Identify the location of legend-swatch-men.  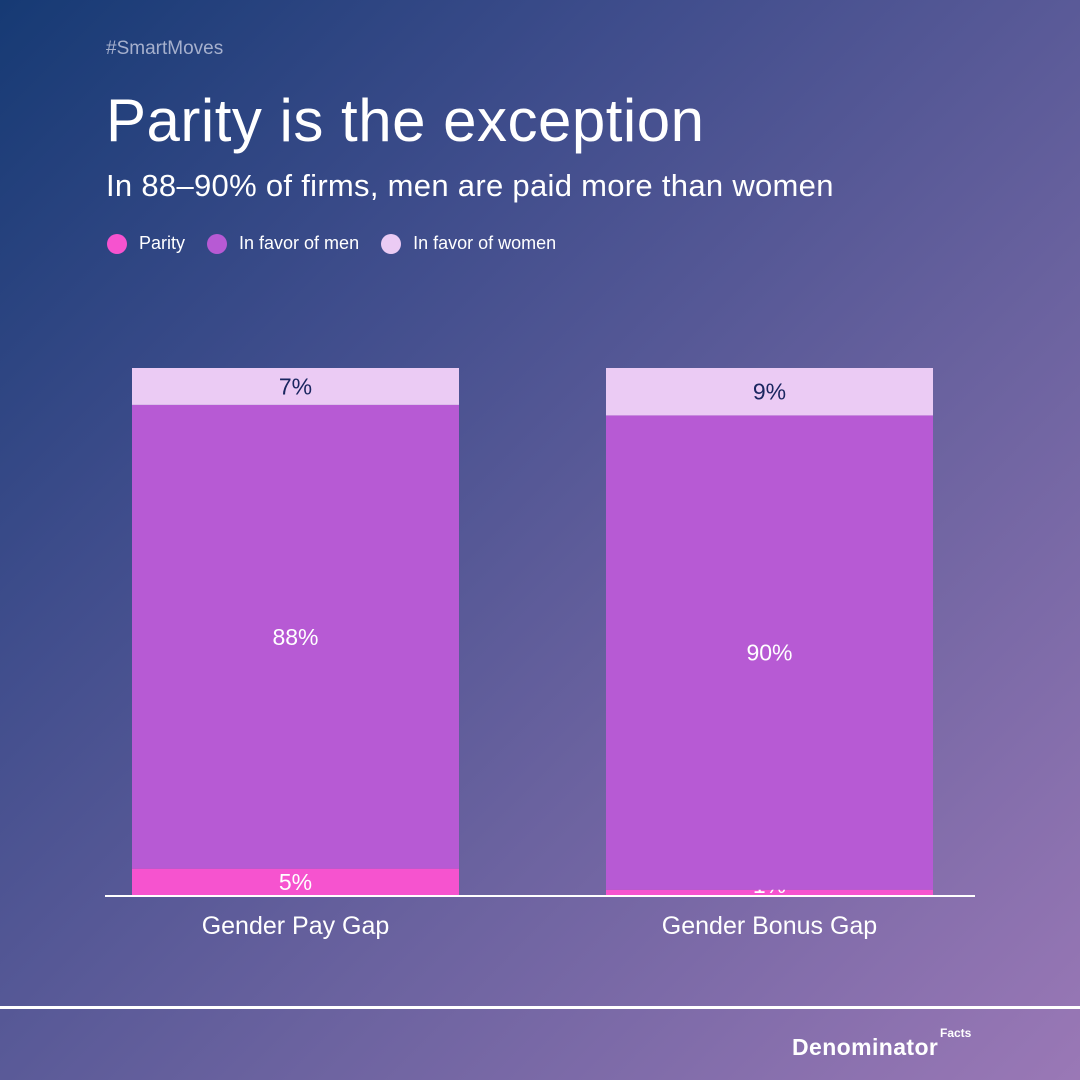
(217, 243).